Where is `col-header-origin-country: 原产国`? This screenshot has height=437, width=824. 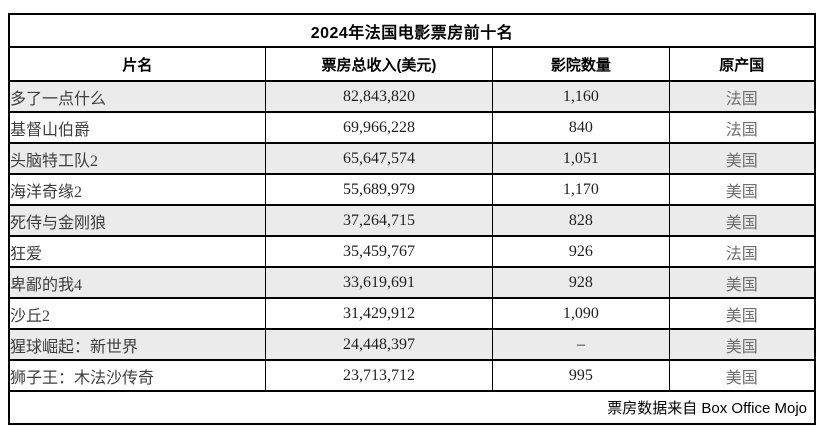 col-header-origin-country: 原产国 is located at coordinates (742, 64).